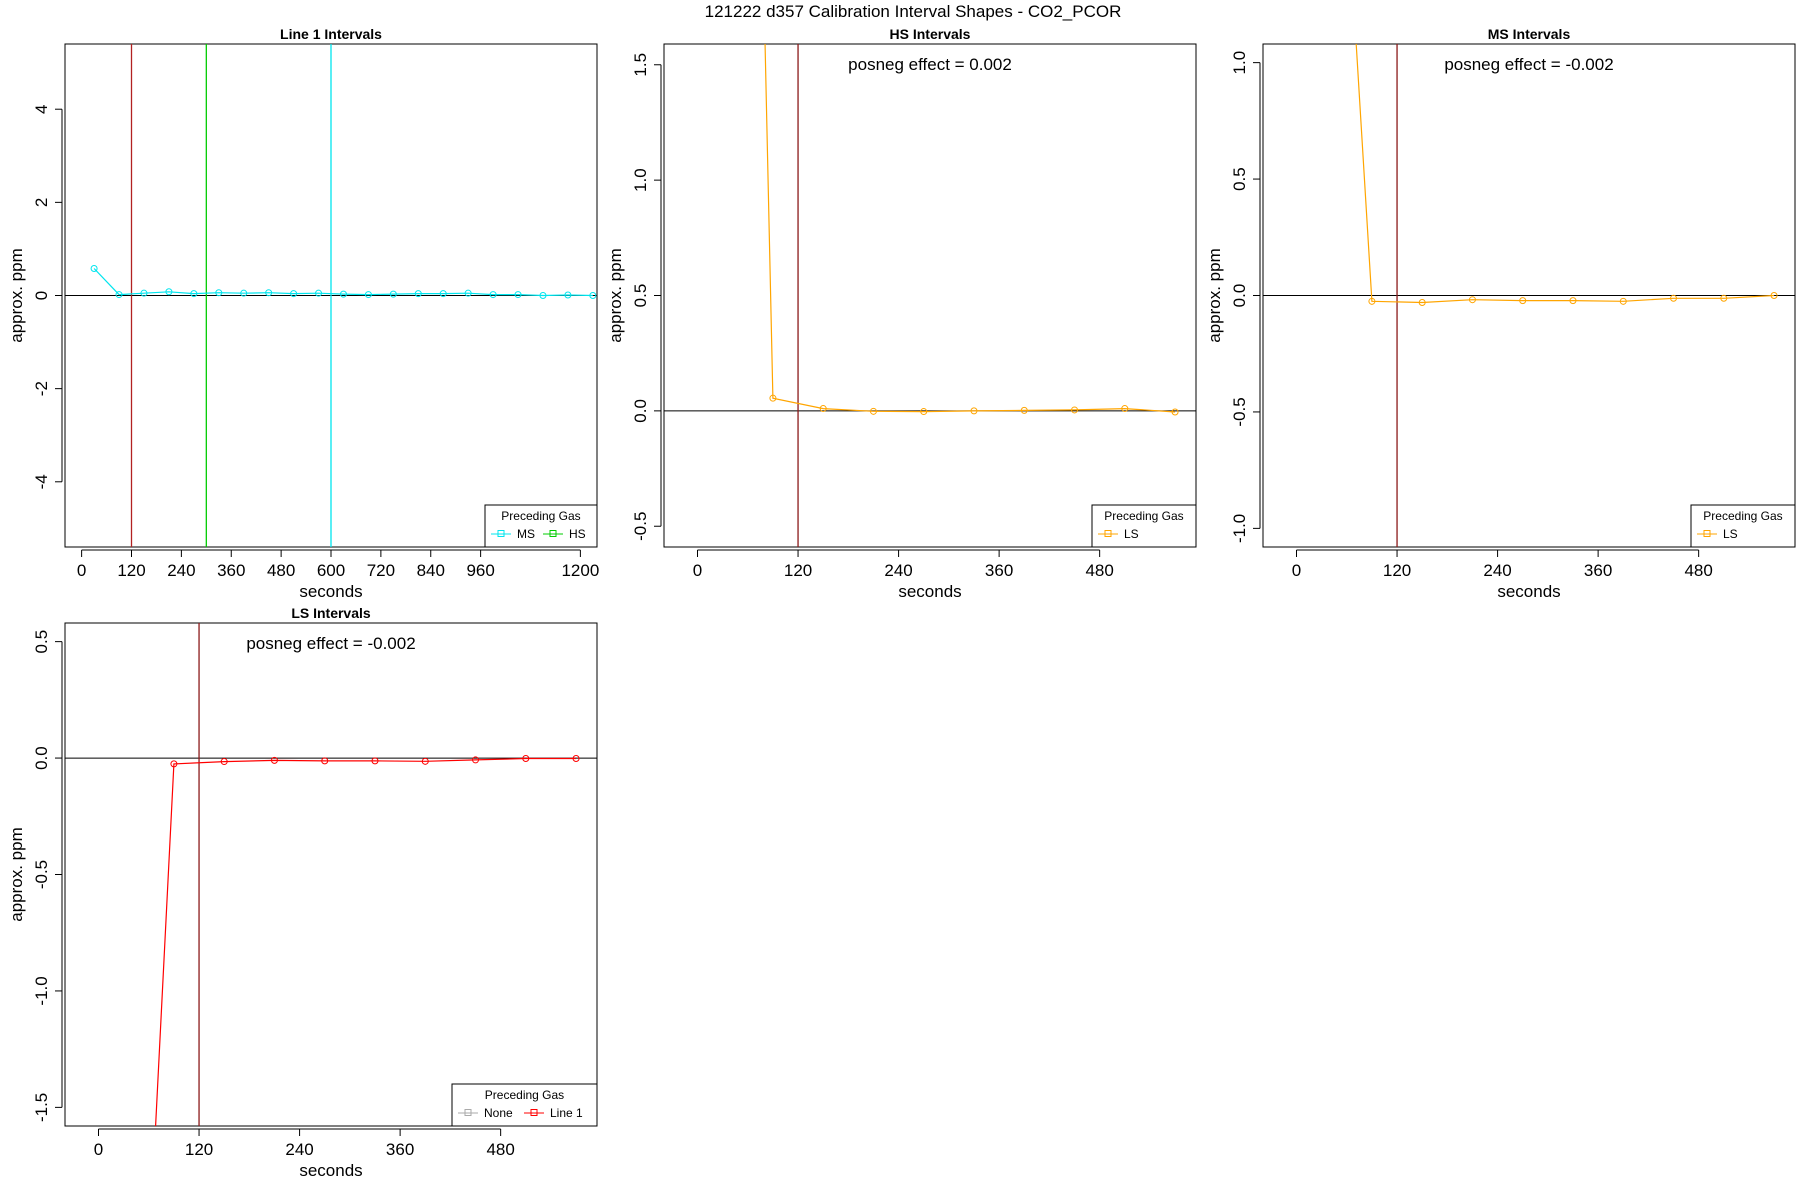  What do you see at coordinates (331, 613) in the screenshot?
I see `panel-title: LS Intervals` at bounding box center [331, 613].